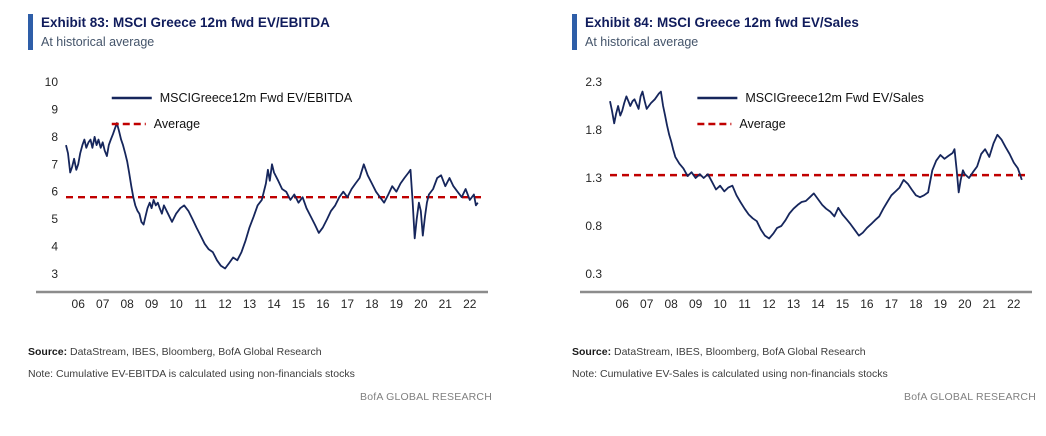 Image resolution: width=1046 pixels, height=436 pixels. I want to click on svg-text: 1.3, so click(593, 178).